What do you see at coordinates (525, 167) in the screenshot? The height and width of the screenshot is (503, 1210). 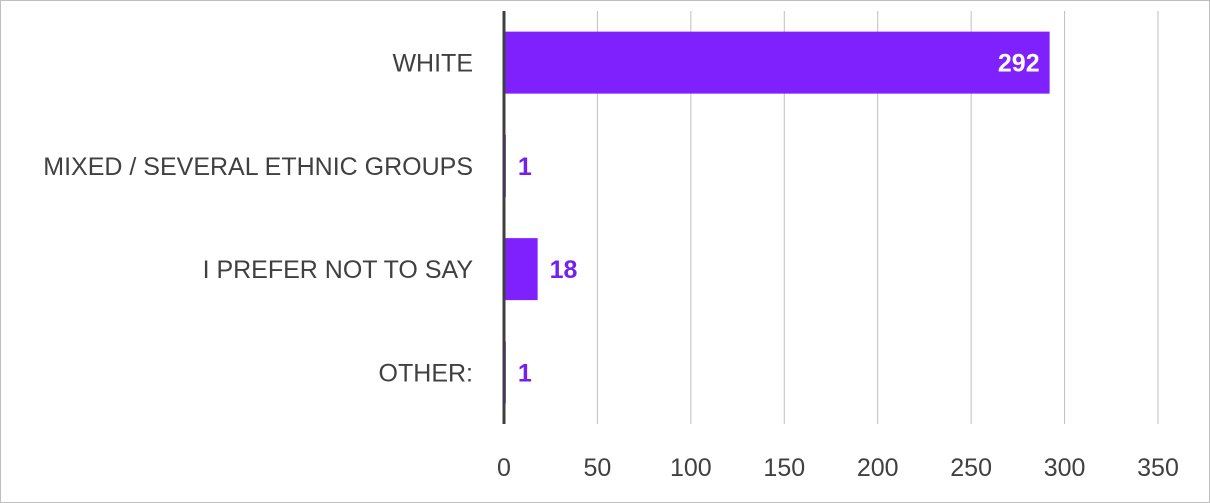 I see `data-label-mixed-several-ethnic-groups: 1` at bounding box center [525, 167].